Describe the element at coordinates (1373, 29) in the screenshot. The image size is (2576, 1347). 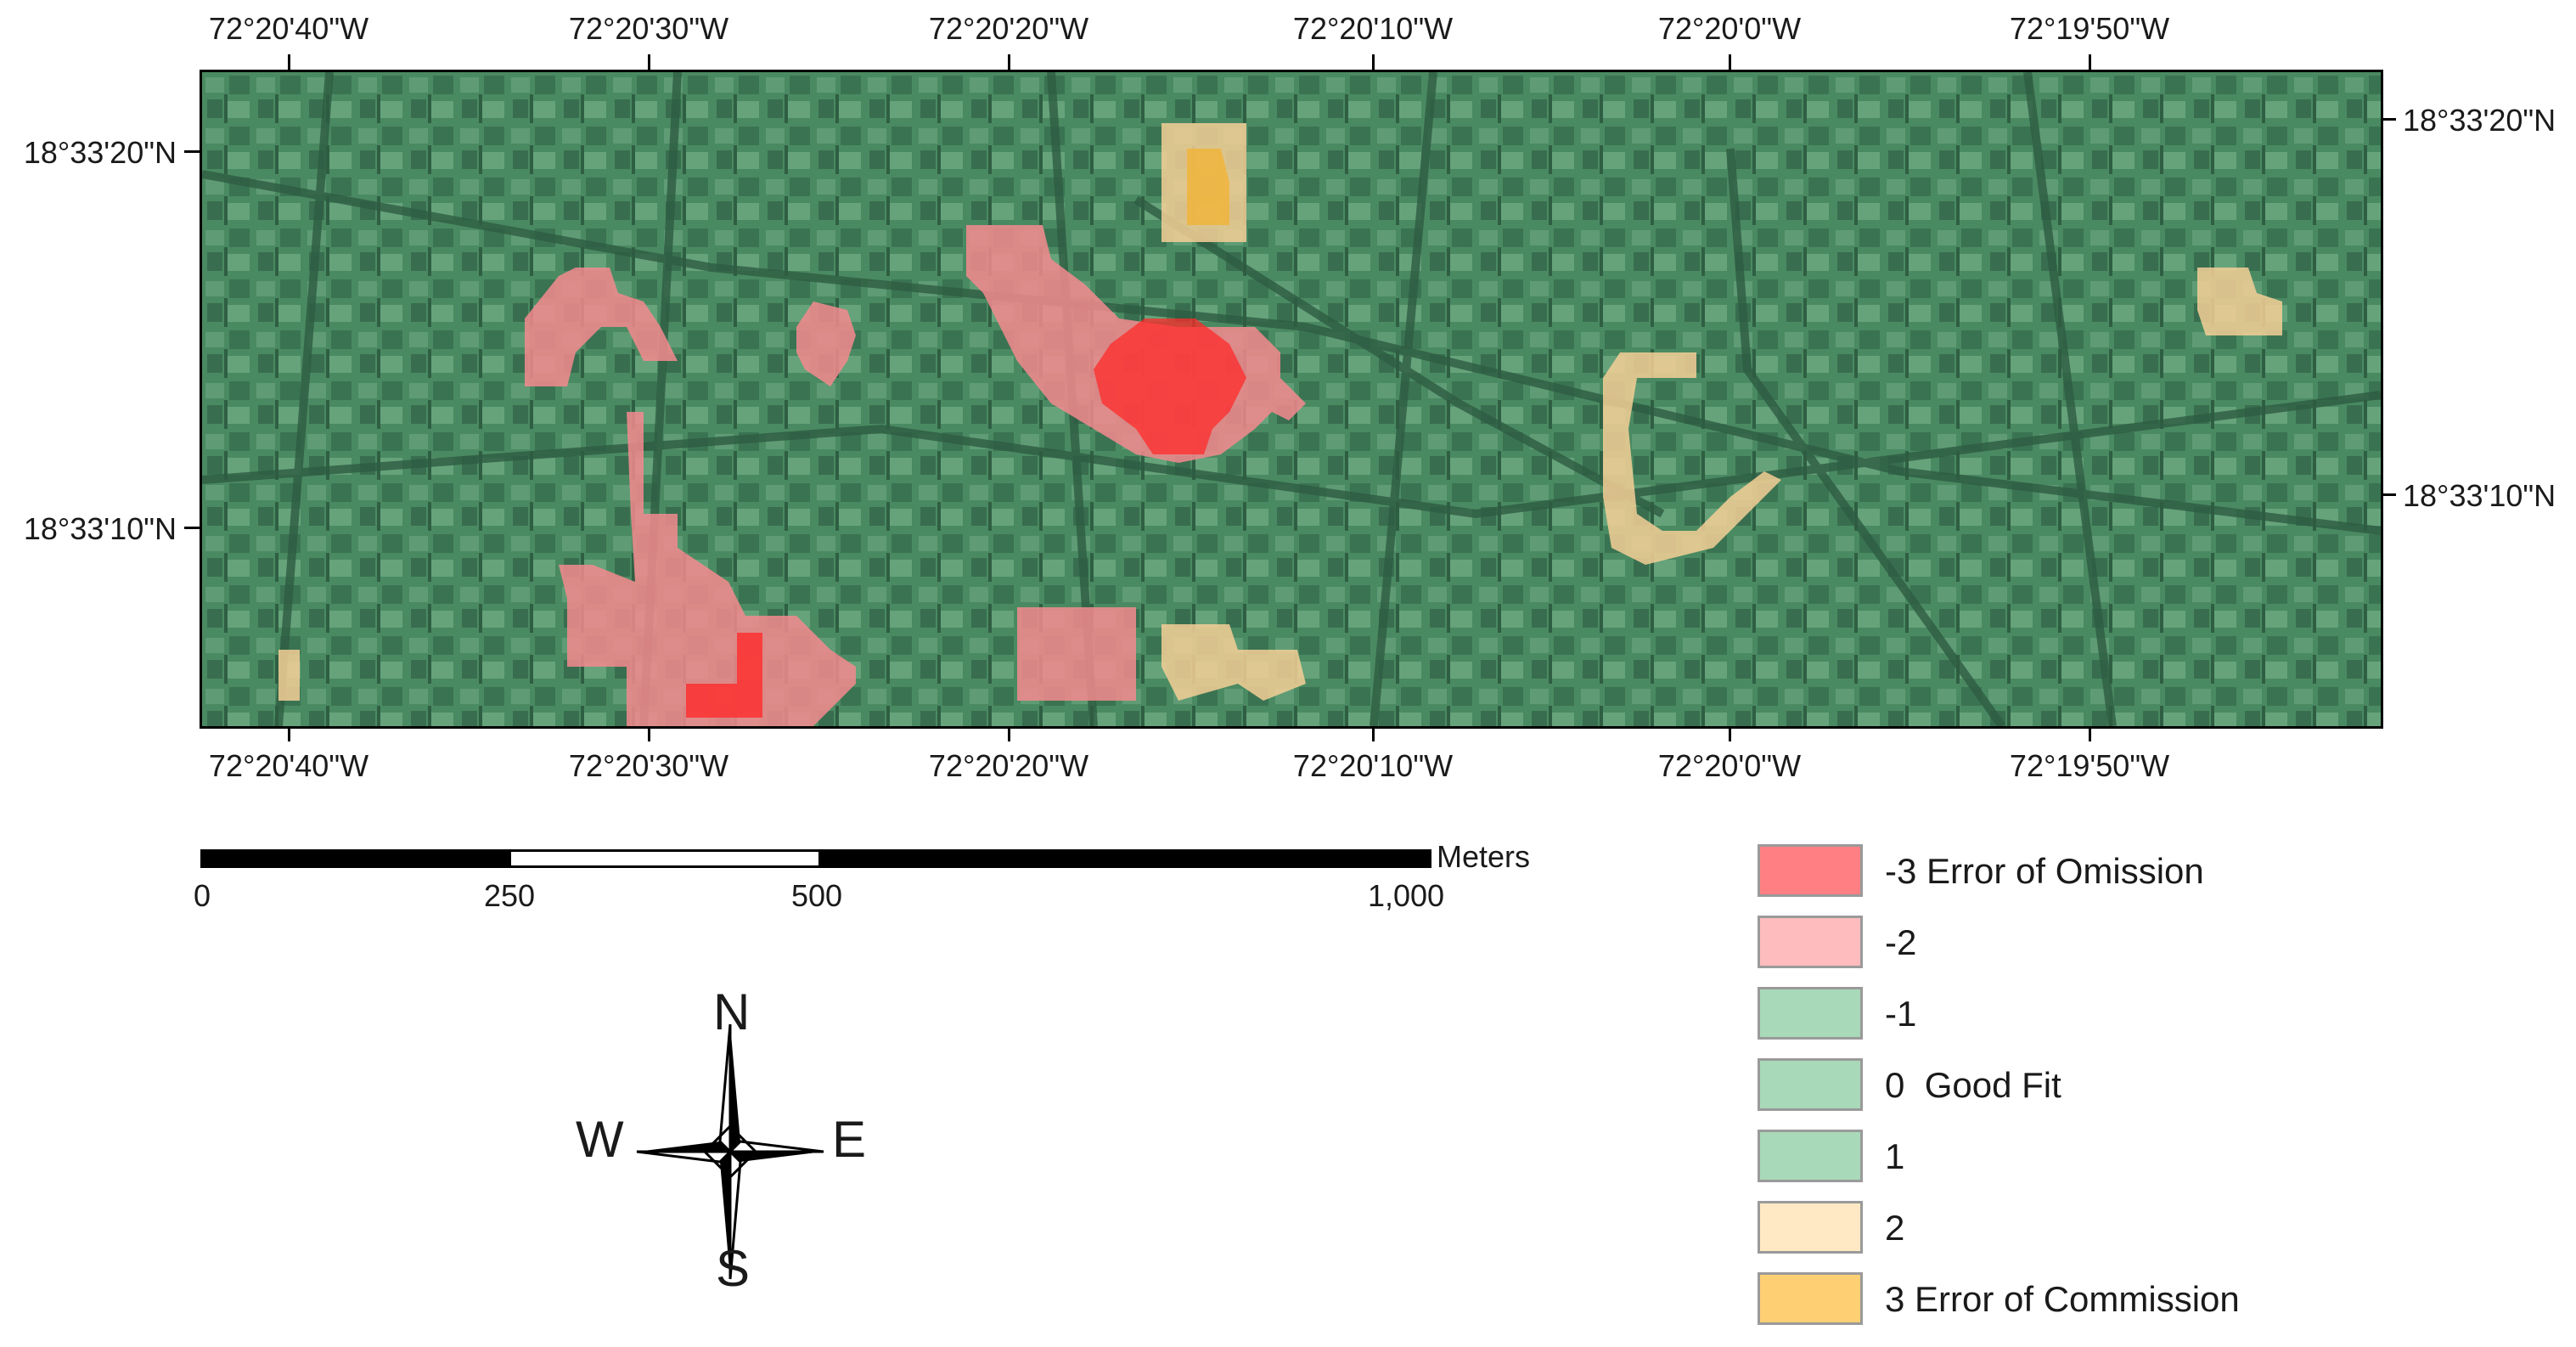
I see `longitude-label-top: 72°20'10"W` at that location.